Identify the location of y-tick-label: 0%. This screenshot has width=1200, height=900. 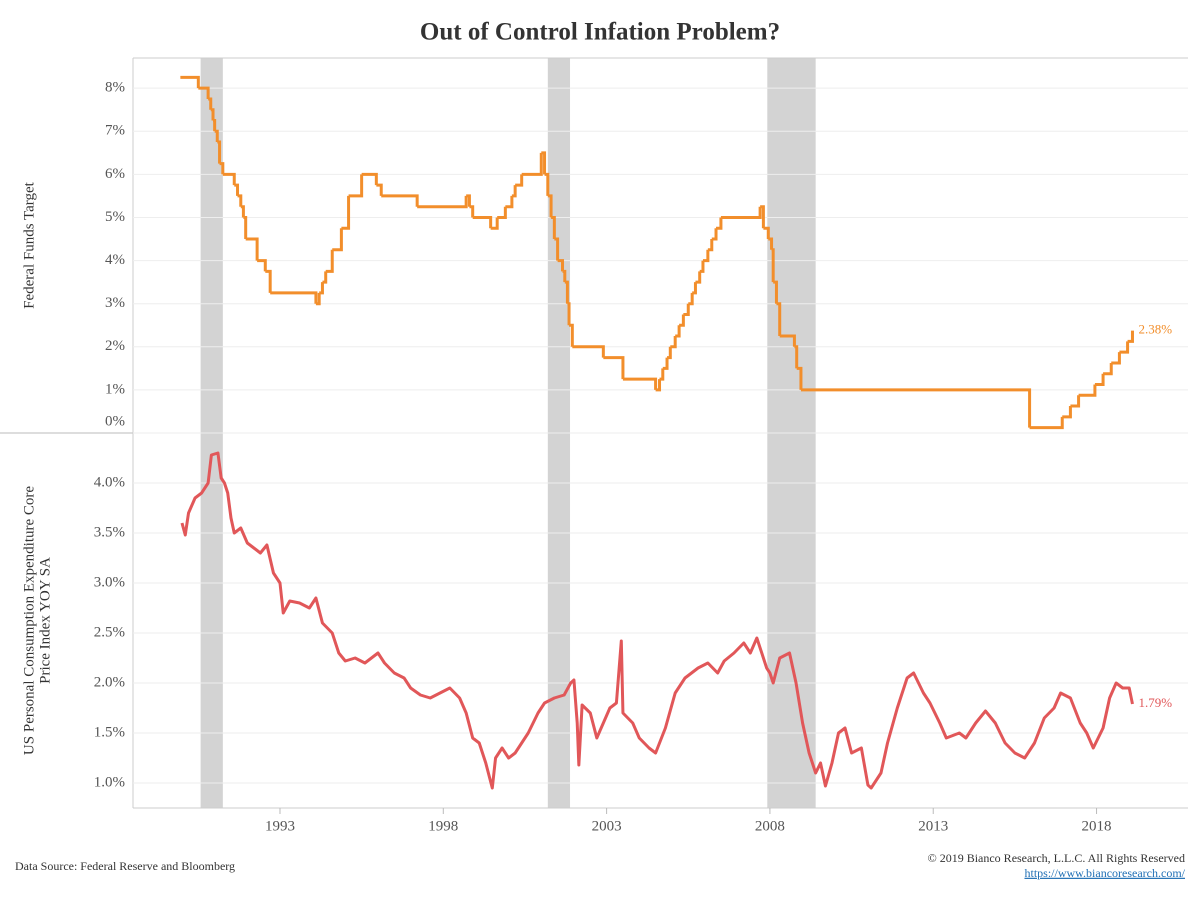
(115, 421).